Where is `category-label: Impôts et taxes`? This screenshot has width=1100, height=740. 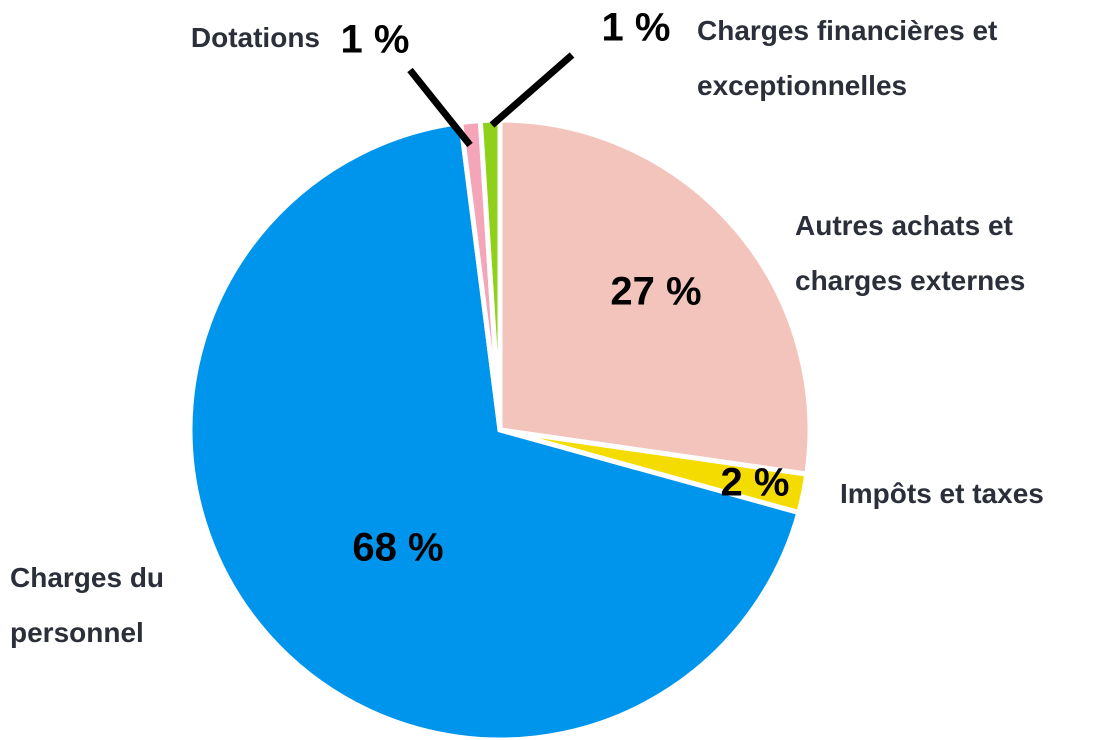
category-label: Impôts et taxes is located at coordinates (942, 493).